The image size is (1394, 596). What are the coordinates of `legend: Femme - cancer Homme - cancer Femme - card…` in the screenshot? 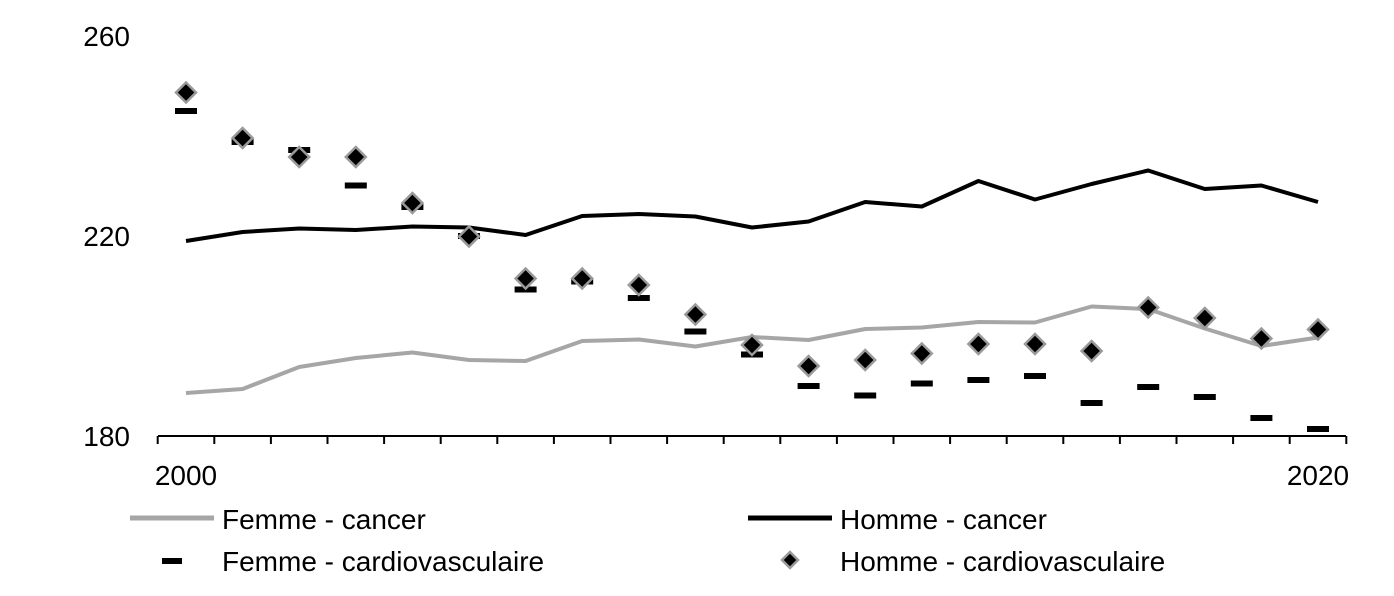 It's located at (647, 540).